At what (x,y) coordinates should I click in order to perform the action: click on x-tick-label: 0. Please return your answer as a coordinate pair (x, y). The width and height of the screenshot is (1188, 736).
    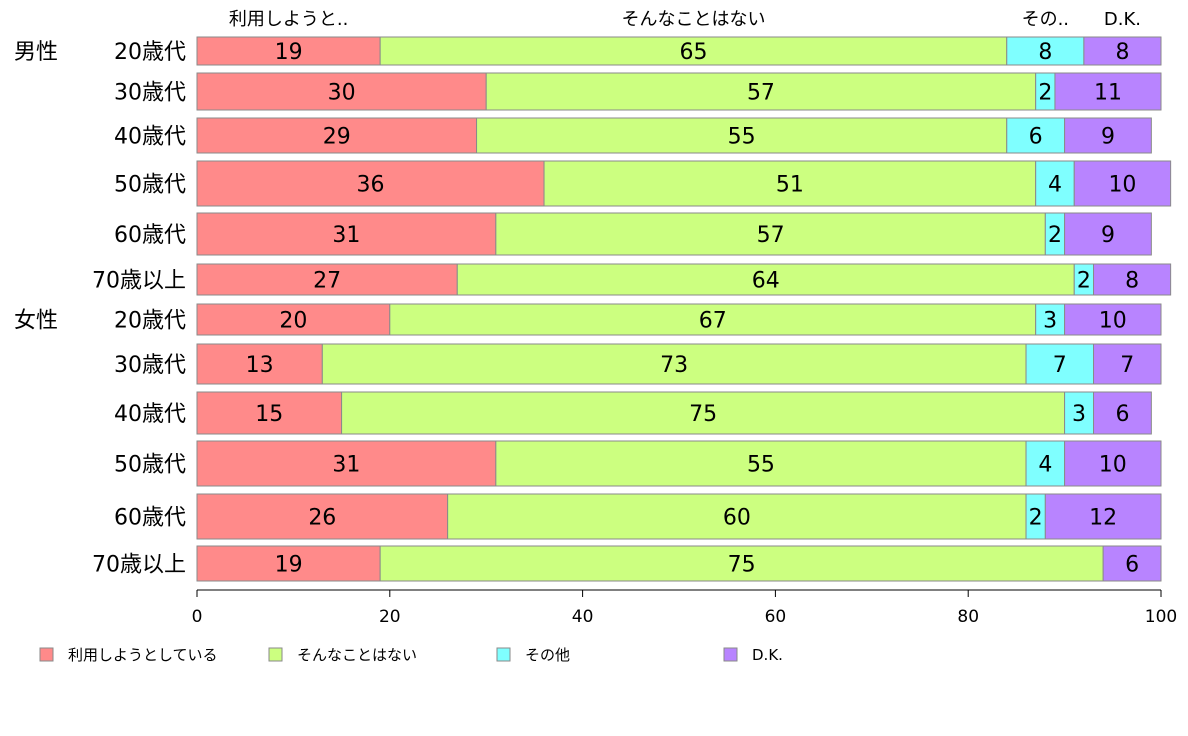
    Looking at the image, I should click on (197, 617).